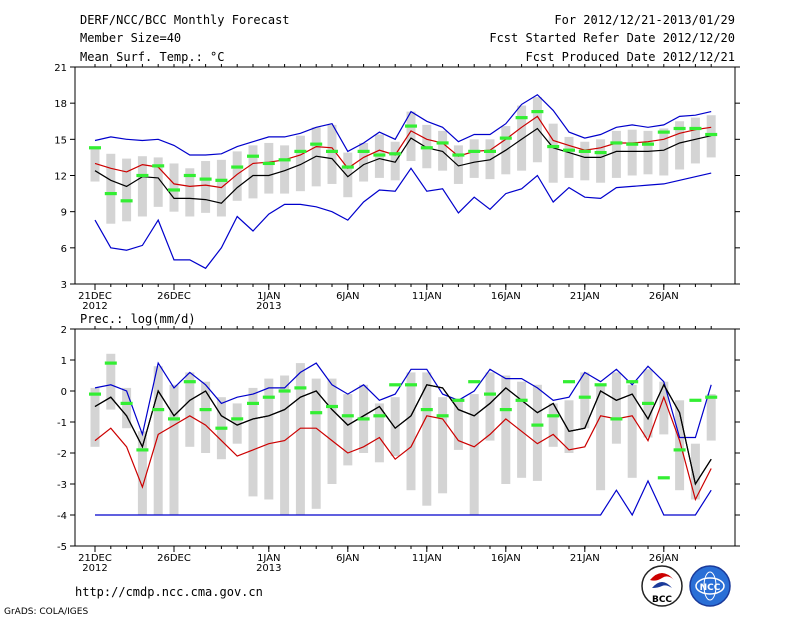 The width and height of the screenshot is (800, 618). What do you see at coordinates (64, 213) in the screenshot?
I see `temp-ytick-label: 9` at bounding box center [64, 213].